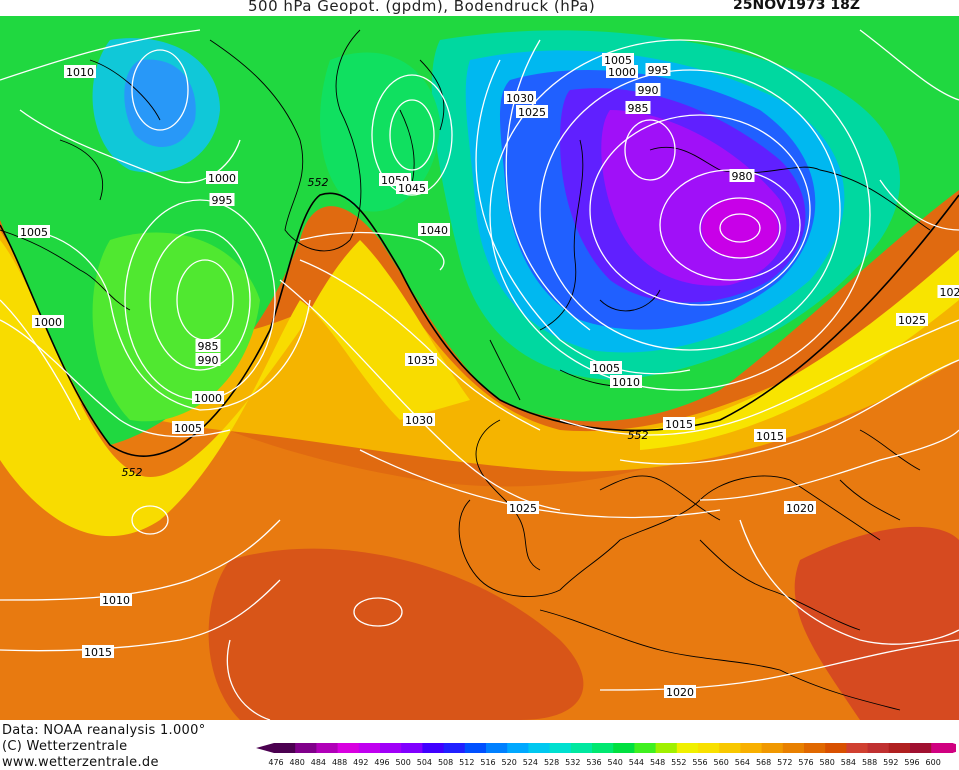  What do you see at coordinates (911, 762) in the screenshot?
I see `legend-tick-label: 596` at bounding box center [911, 762].